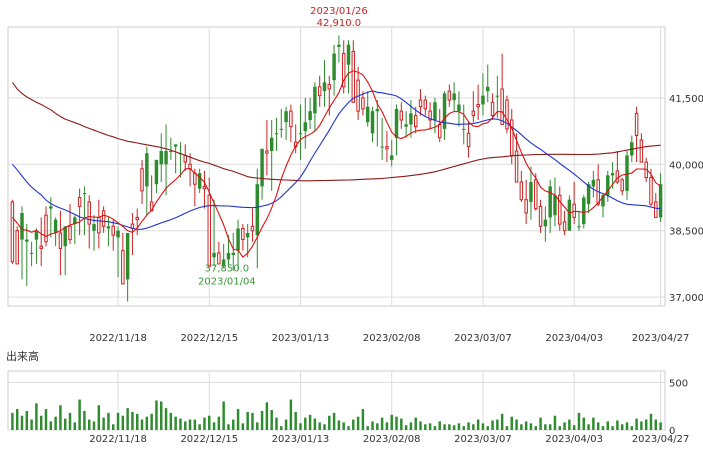  What do you see at coordinates (118, 439) in the screenshot?
I see `volume-x-tick-label: 2022/11/18` at bounding box center [118, 439].